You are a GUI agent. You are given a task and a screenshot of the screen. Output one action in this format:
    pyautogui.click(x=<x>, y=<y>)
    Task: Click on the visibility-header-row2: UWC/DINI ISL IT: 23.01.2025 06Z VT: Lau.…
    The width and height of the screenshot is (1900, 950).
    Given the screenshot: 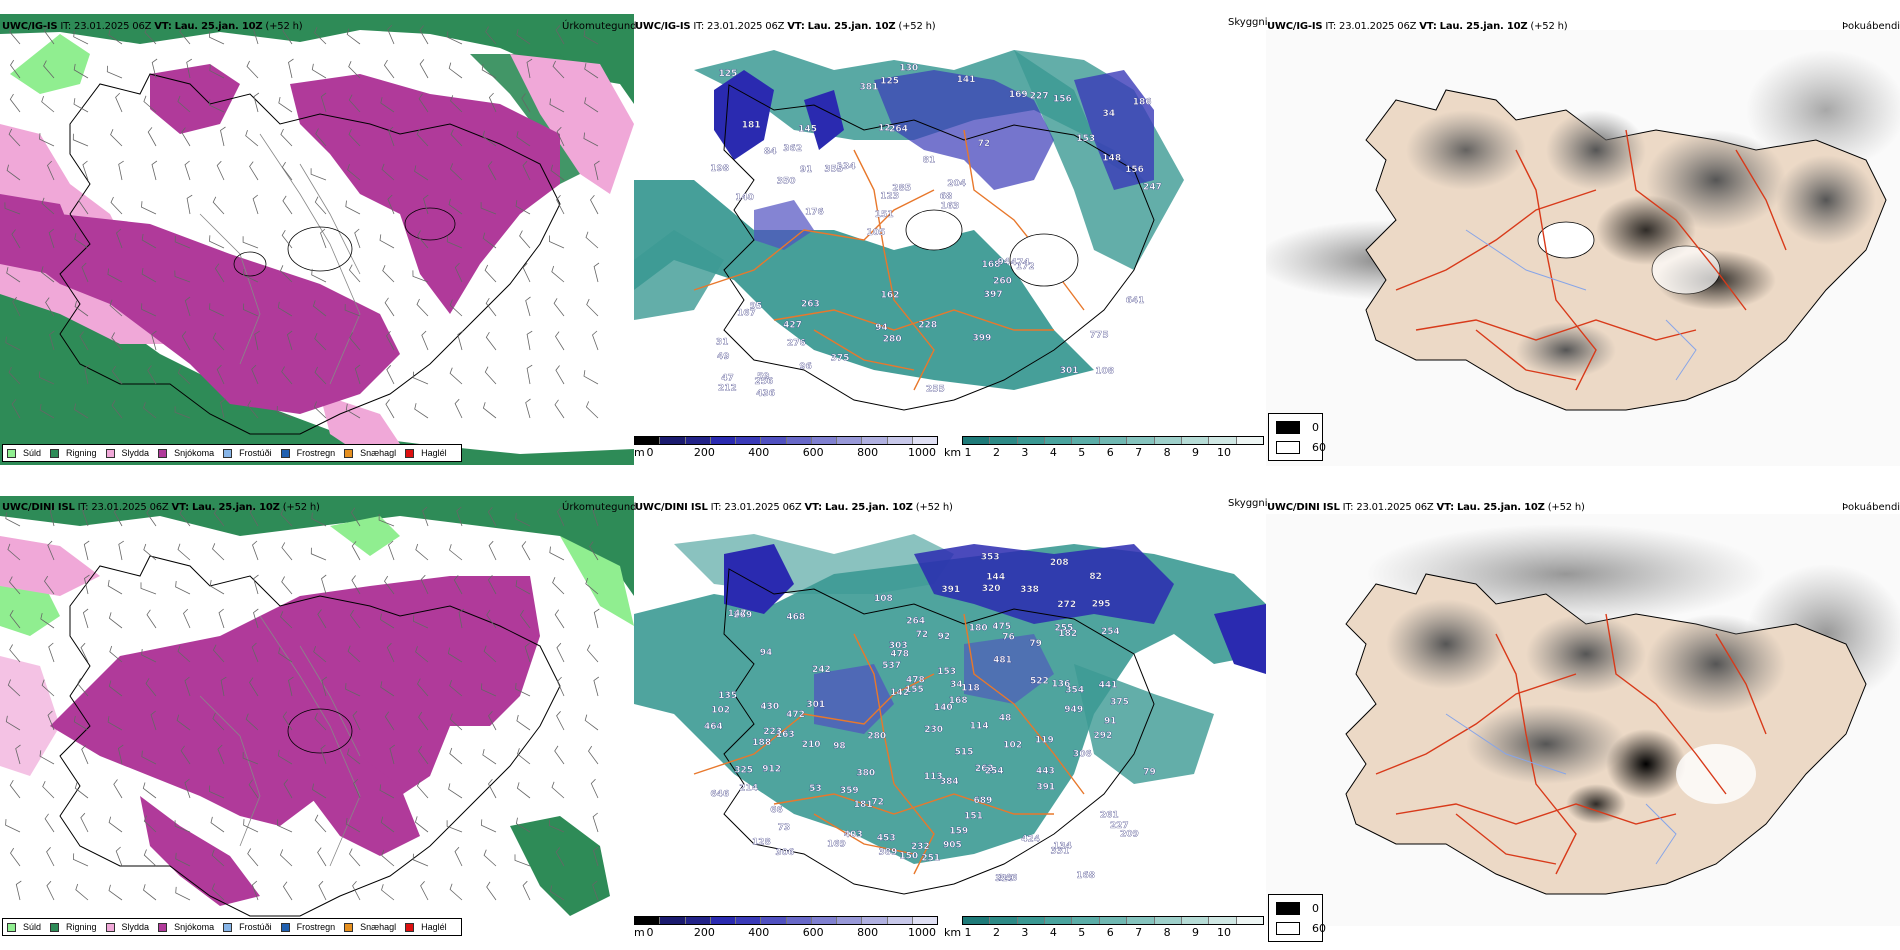 What is the action you would take?
    pyautogui.click(x=794, y=507)
    